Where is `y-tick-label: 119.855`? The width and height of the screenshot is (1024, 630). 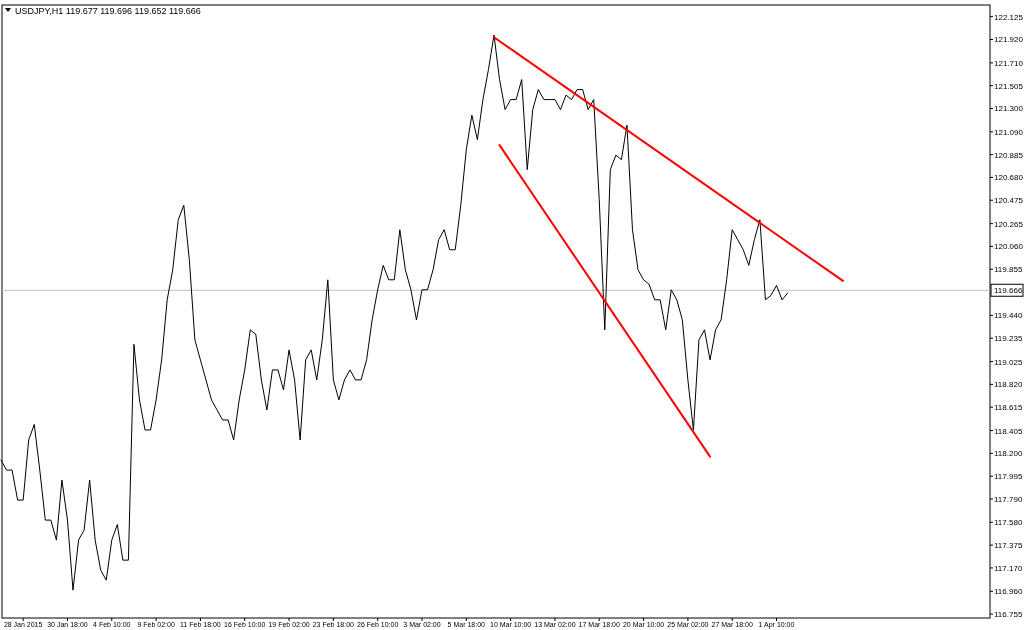
y-tick-label: 119.855 is located at coordinates (1008, 270).